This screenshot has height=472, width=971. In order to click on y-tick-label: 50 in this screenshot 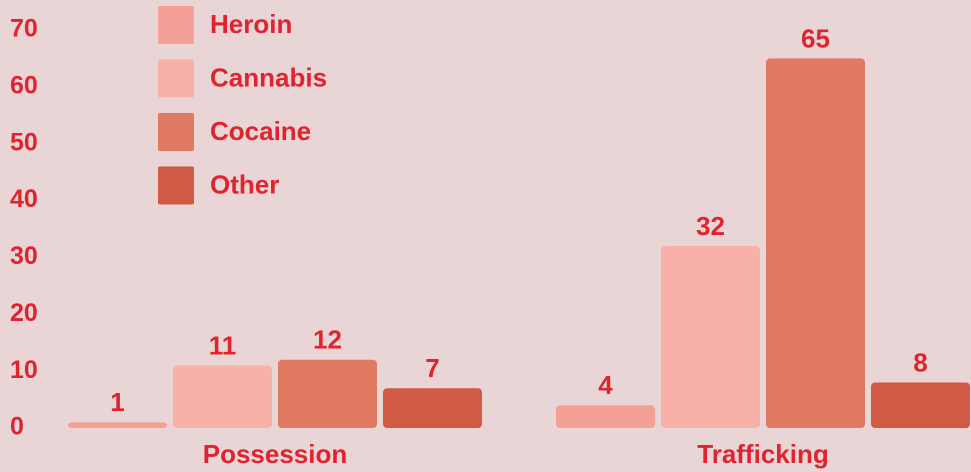, I will do `click(24, 142)`.